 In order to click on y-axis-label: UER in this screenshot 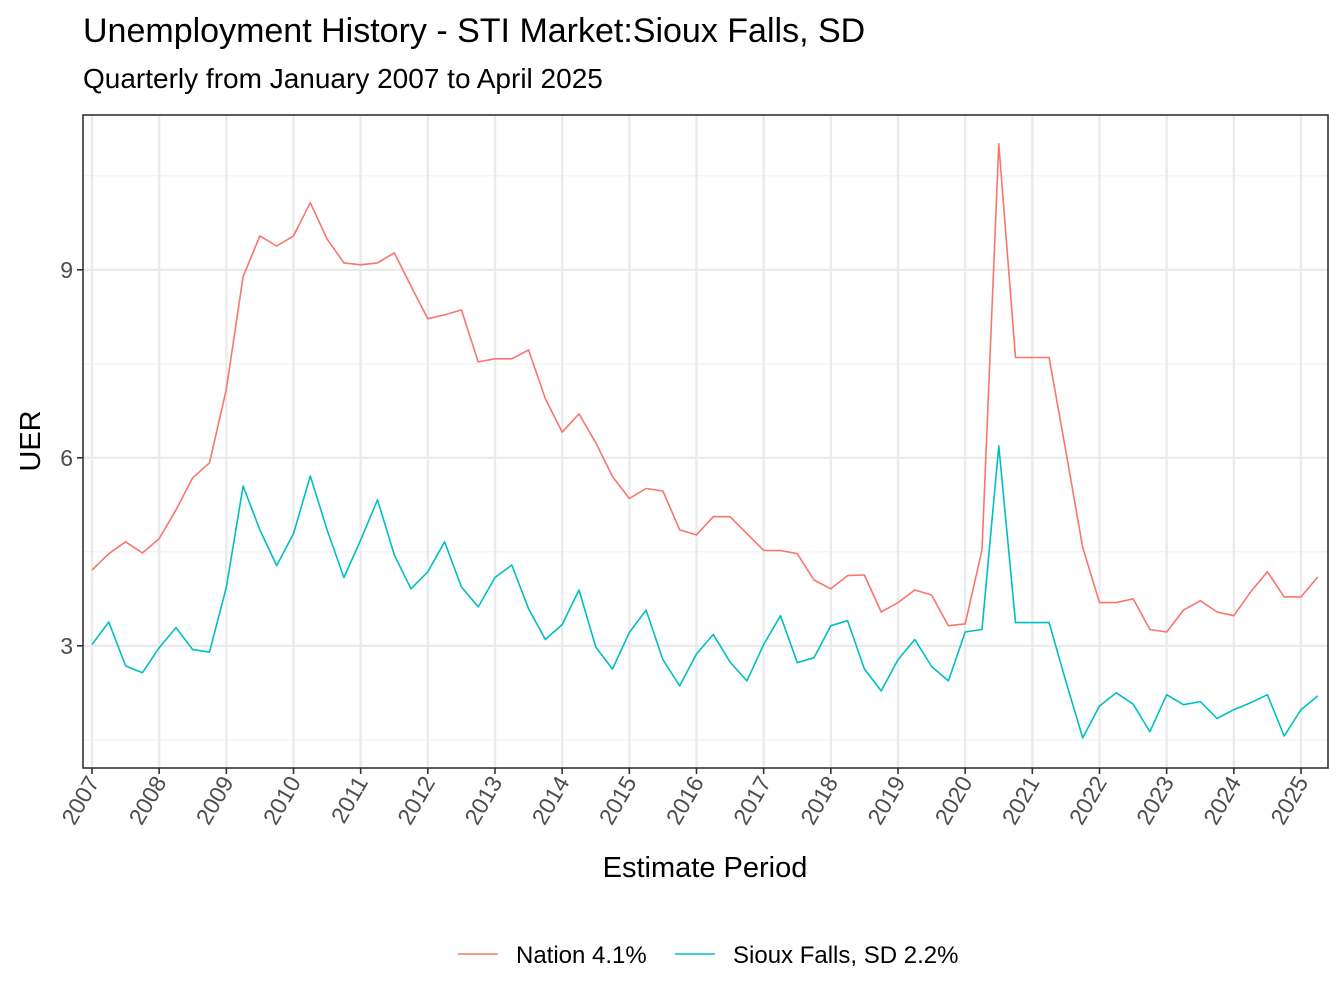, I will do `click(31, 440)`.